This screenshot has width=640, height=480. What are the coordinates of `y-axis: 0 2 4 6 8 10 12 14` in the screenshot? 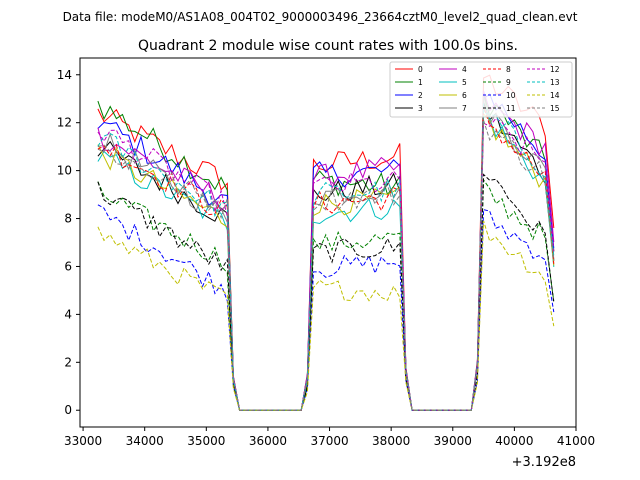 It's located at (68, 242).